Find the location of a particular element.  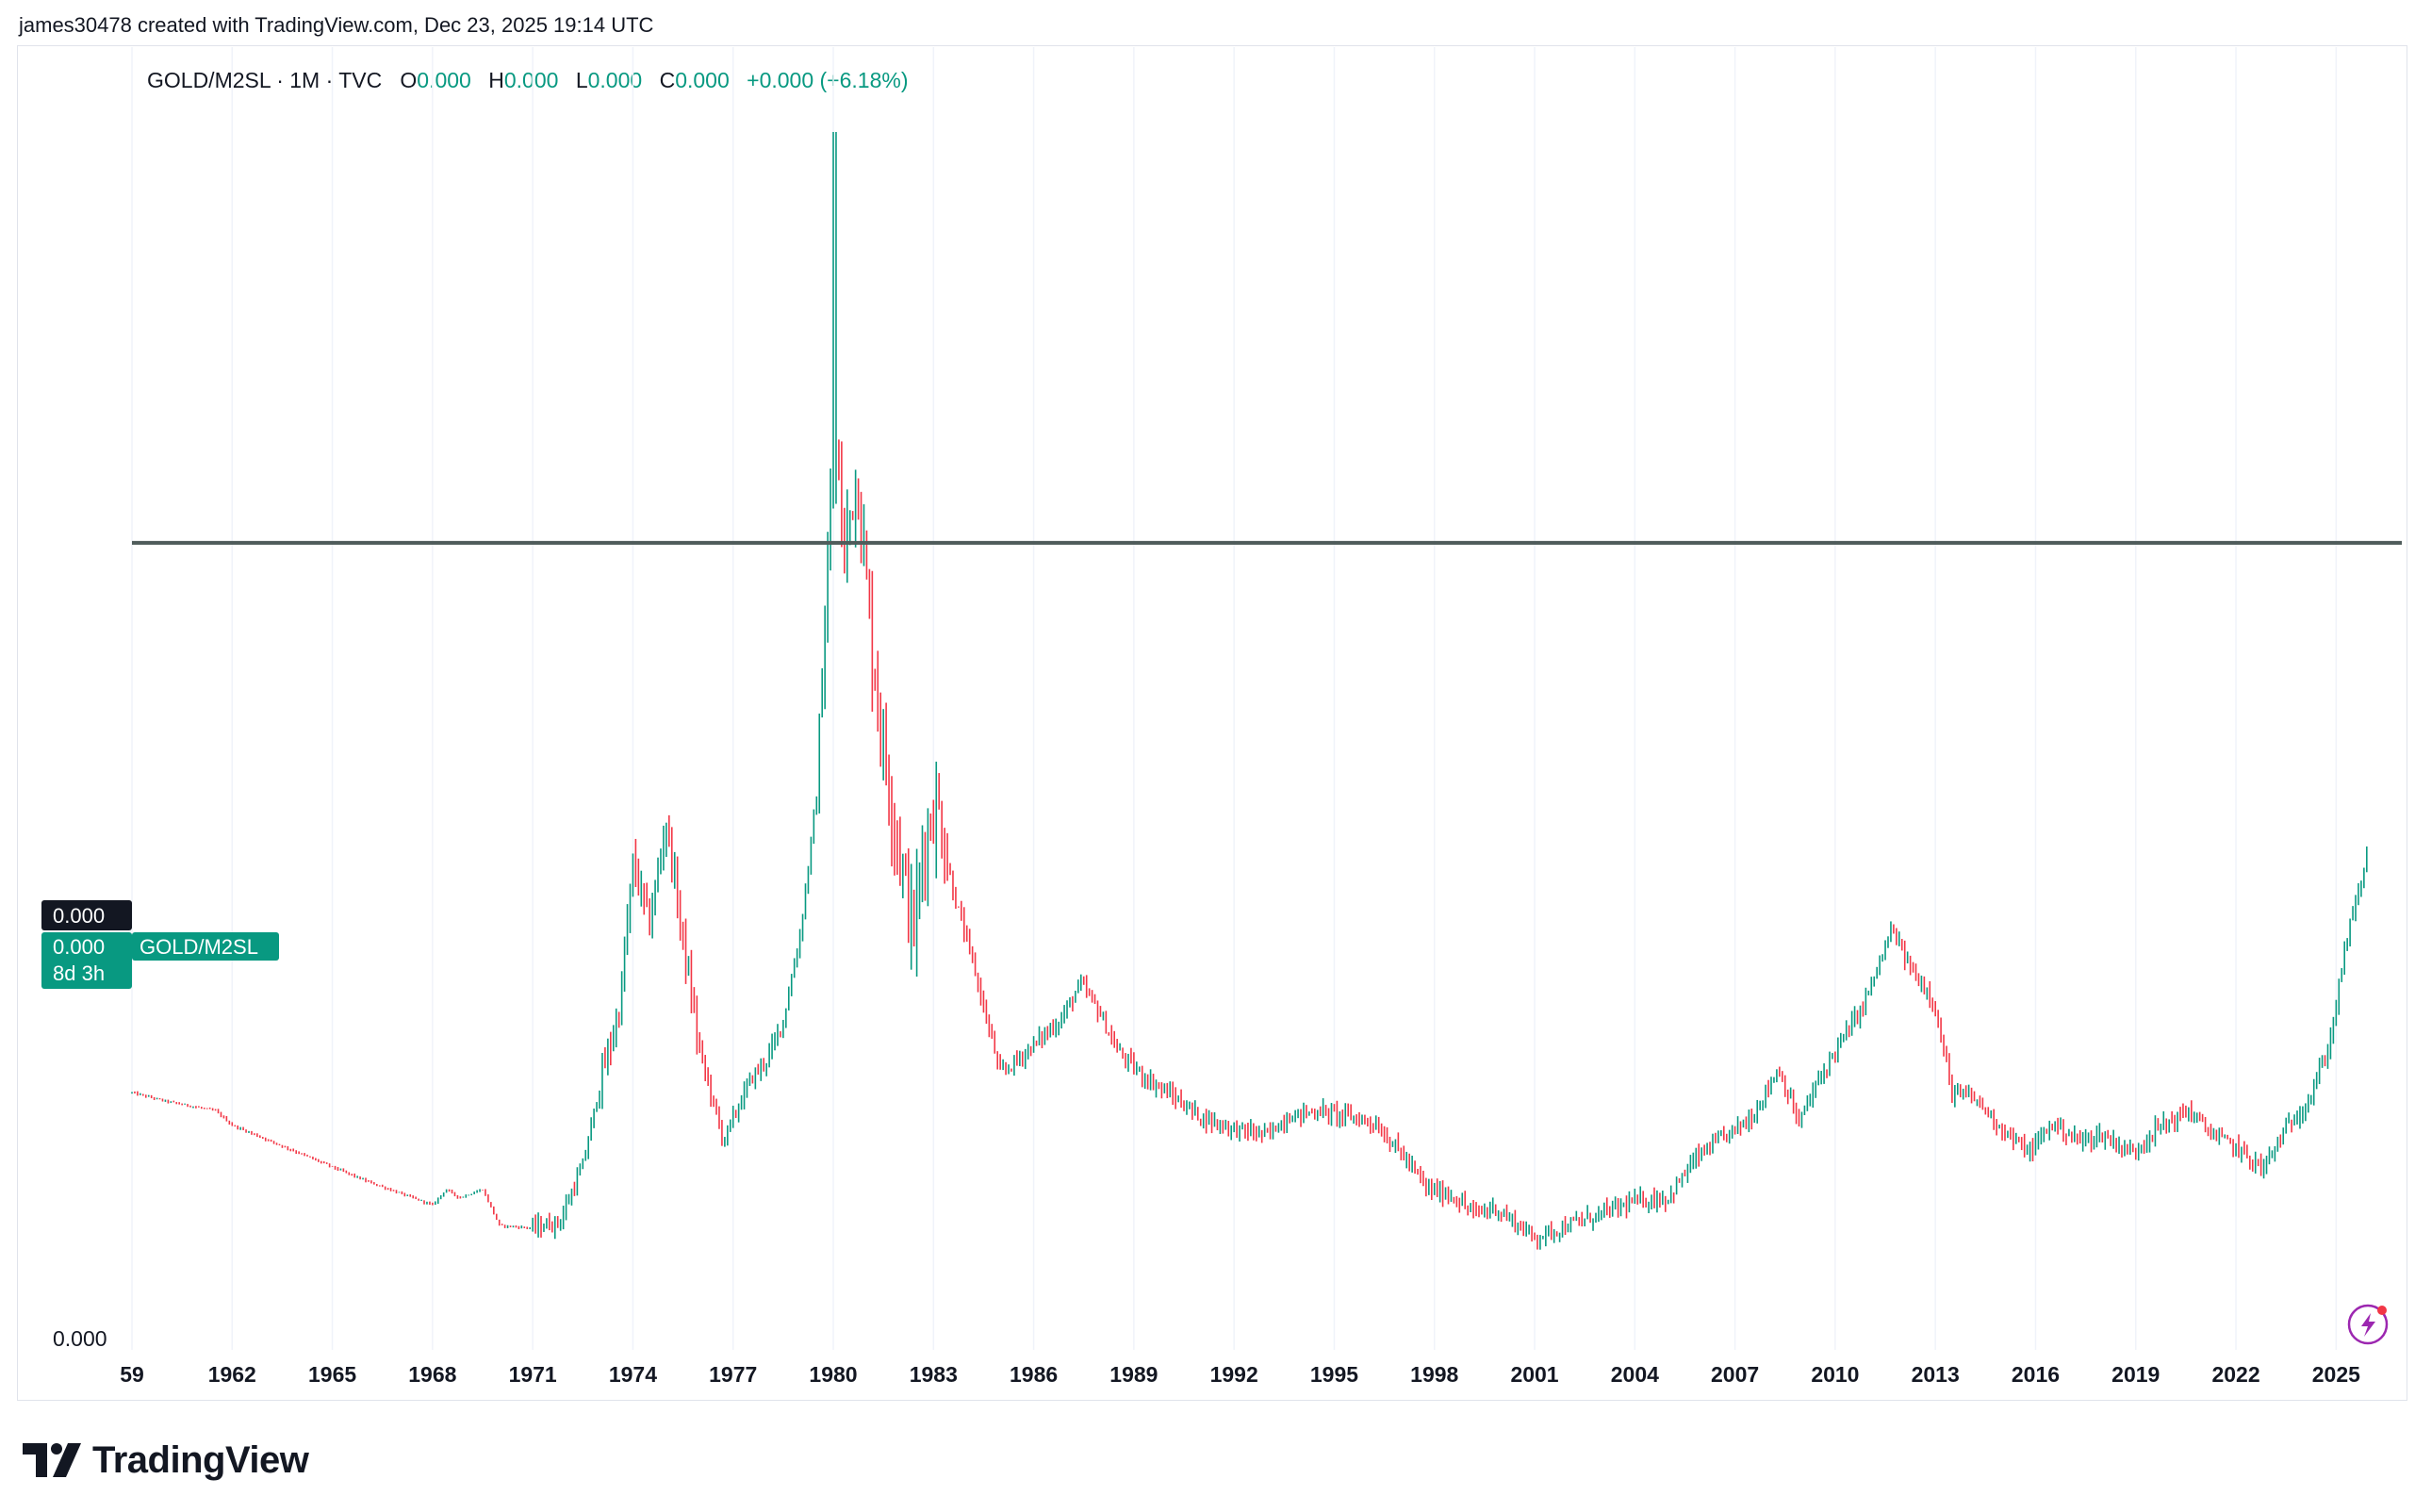

brand-name: TradingView is located at coordinates (201, 1460).